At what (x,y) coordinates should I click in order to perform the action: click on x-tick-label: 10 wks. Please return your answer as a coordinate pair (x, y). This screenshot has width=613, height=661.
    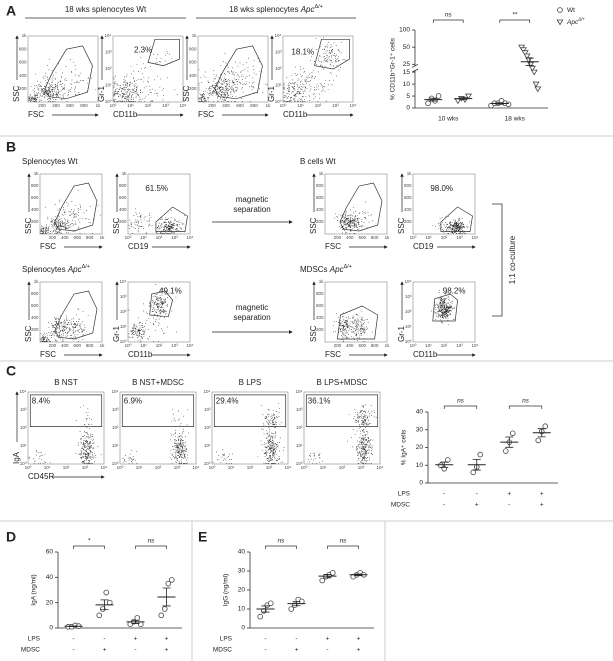
    Looking at the image, I should click on (448, 119).